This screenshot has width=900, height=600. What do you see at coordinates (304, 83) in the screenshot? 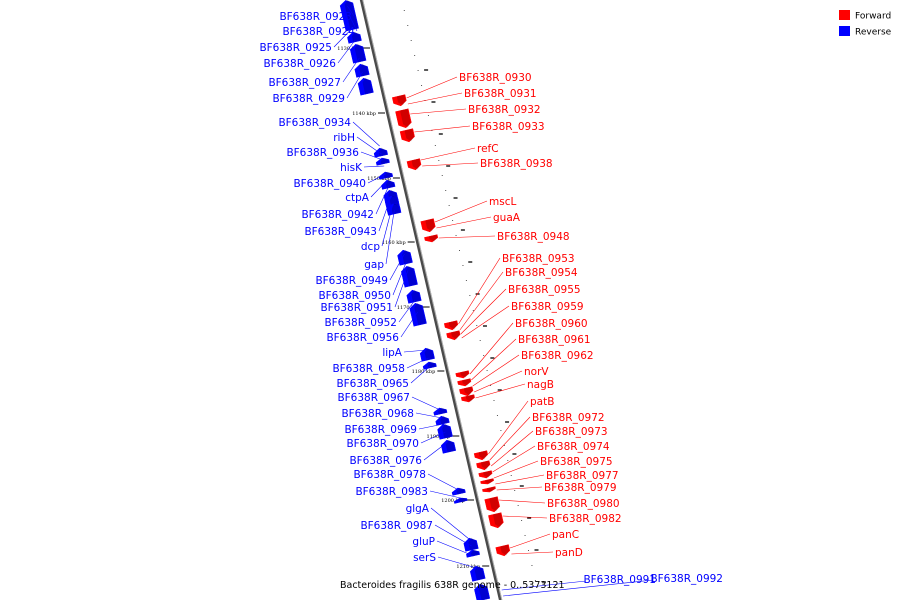
I see `reverse-gene-label: BF638R_0927` at bounding box center [304, 83].